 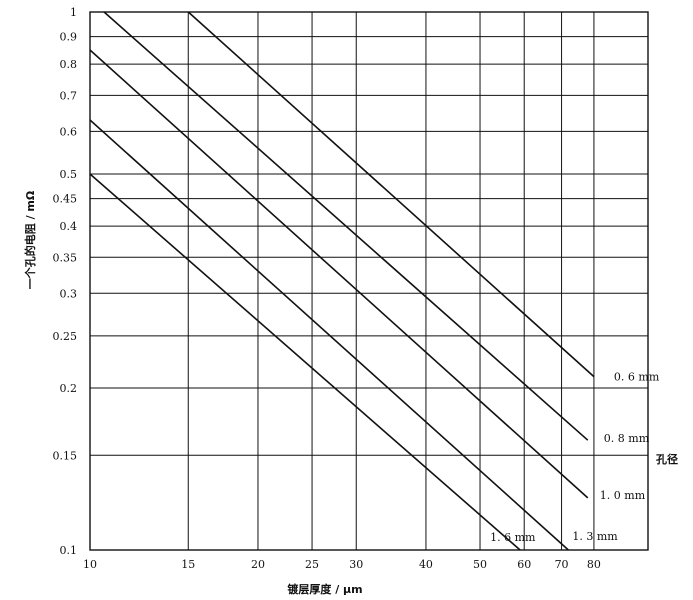 What do you see at coordinates (90, 564) in the screenshot?
I see `x-tick-label: 10` at bounding box center [90, 564].